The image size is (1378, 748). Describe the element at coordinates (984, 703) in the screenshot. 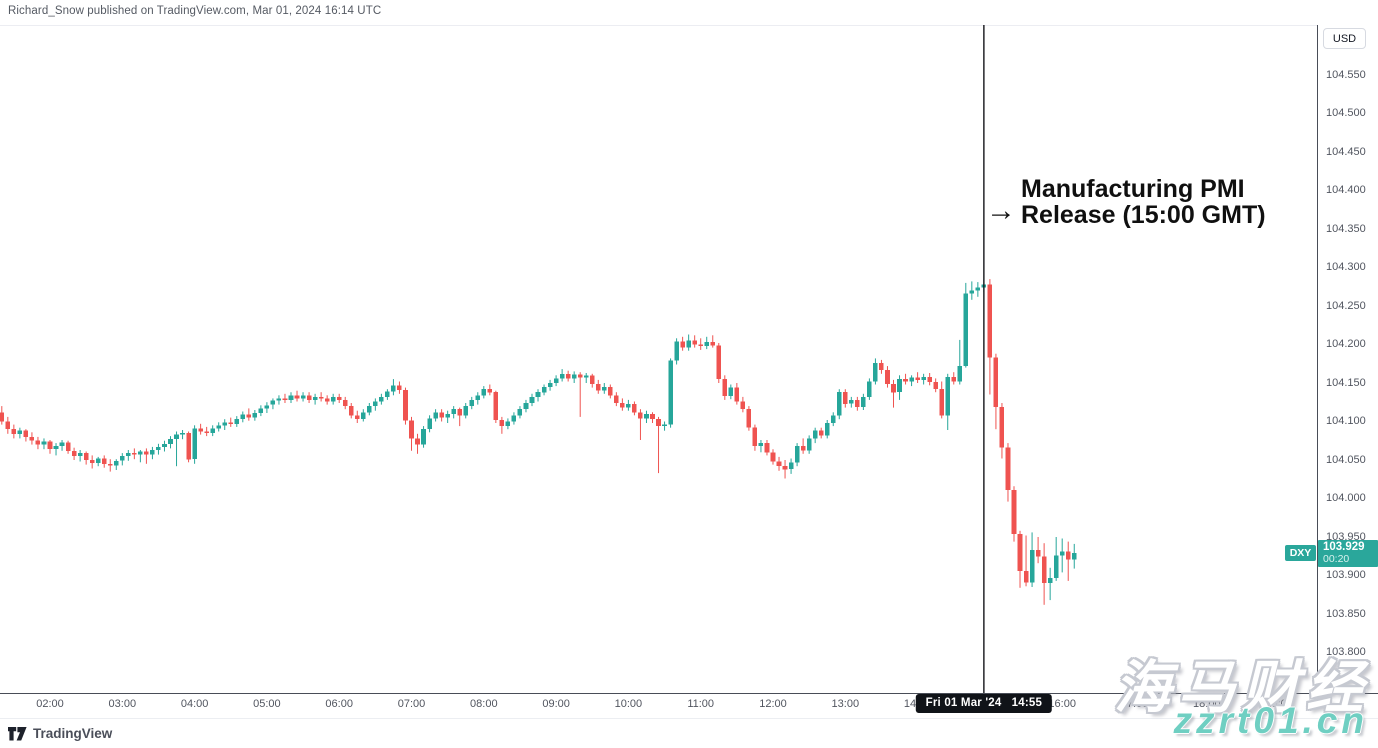

I see `crosshair-time-label: Fri 01 Mar '24 14:55` at that location.